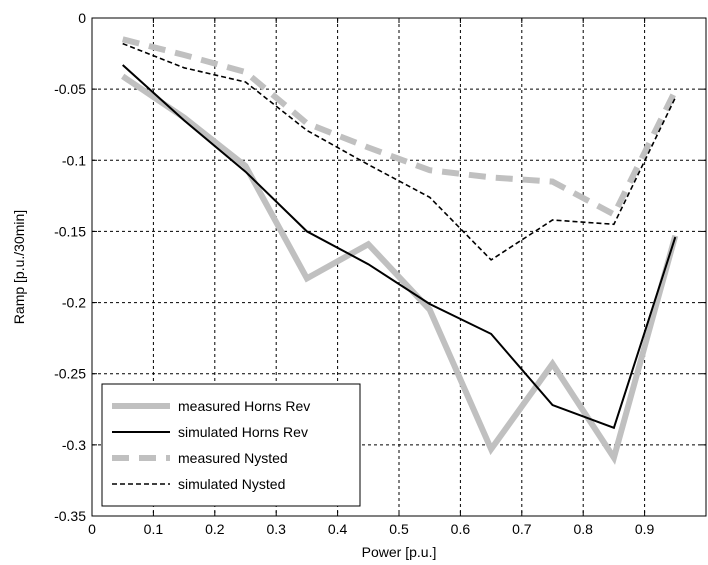  What do you see at coordinates (645, 529) in the screenshot?
I see `x-tick-label: 0.9` at bounding box center [645, 529].